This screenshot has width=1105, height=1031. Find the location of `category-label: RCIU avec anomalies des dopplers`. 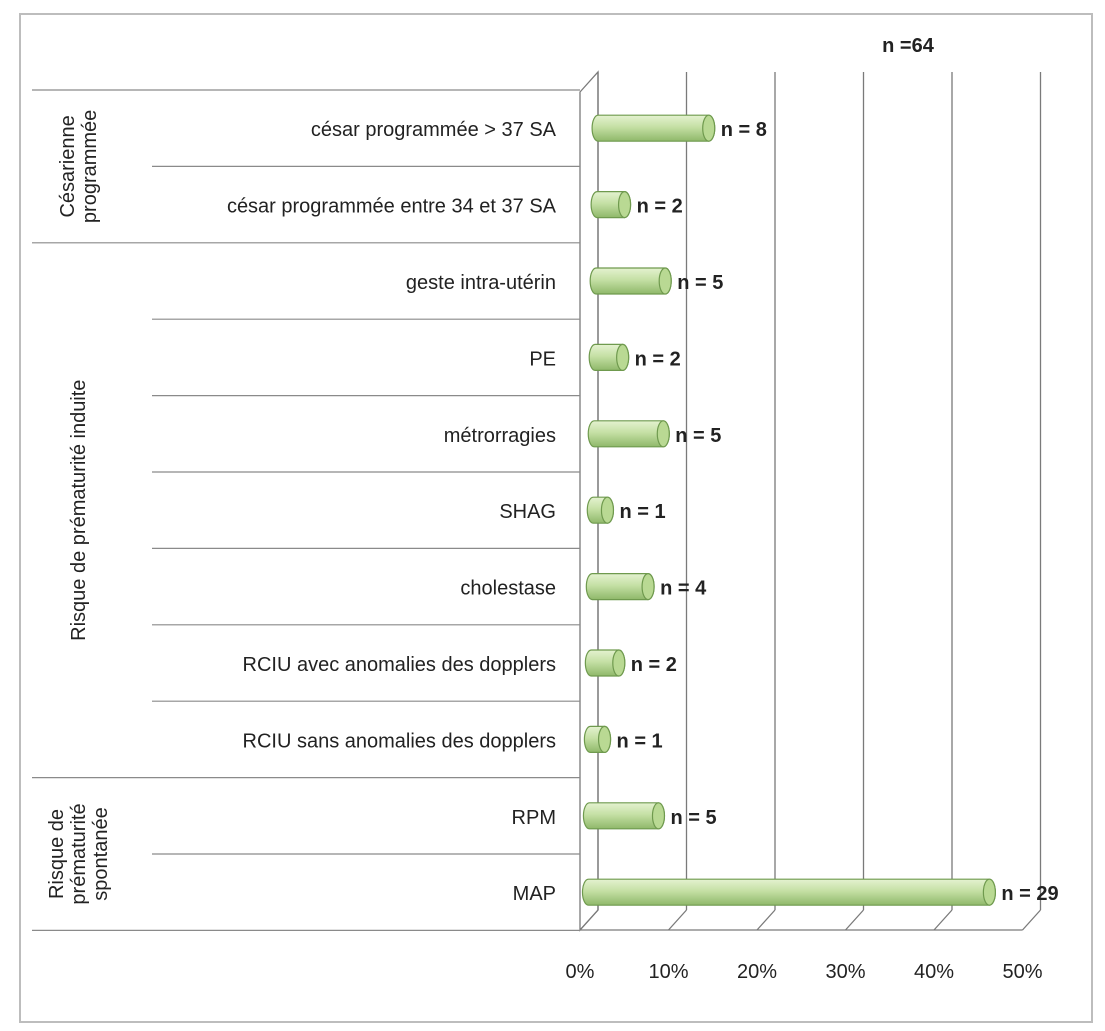

category-label: RCIU avec anomalies des dopplers is located at coordinates (400, 665).